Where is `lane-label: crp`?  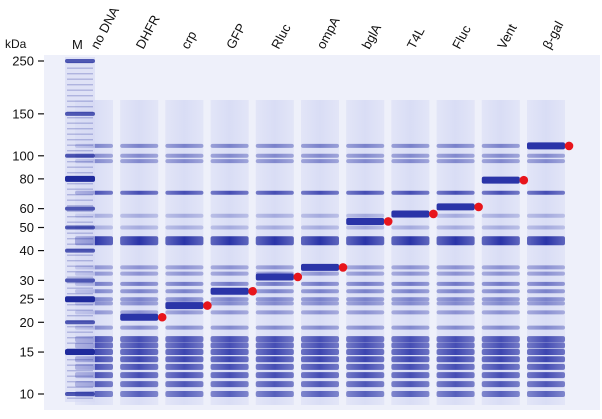 lane-label: crp is located at coordinates (189, 39).